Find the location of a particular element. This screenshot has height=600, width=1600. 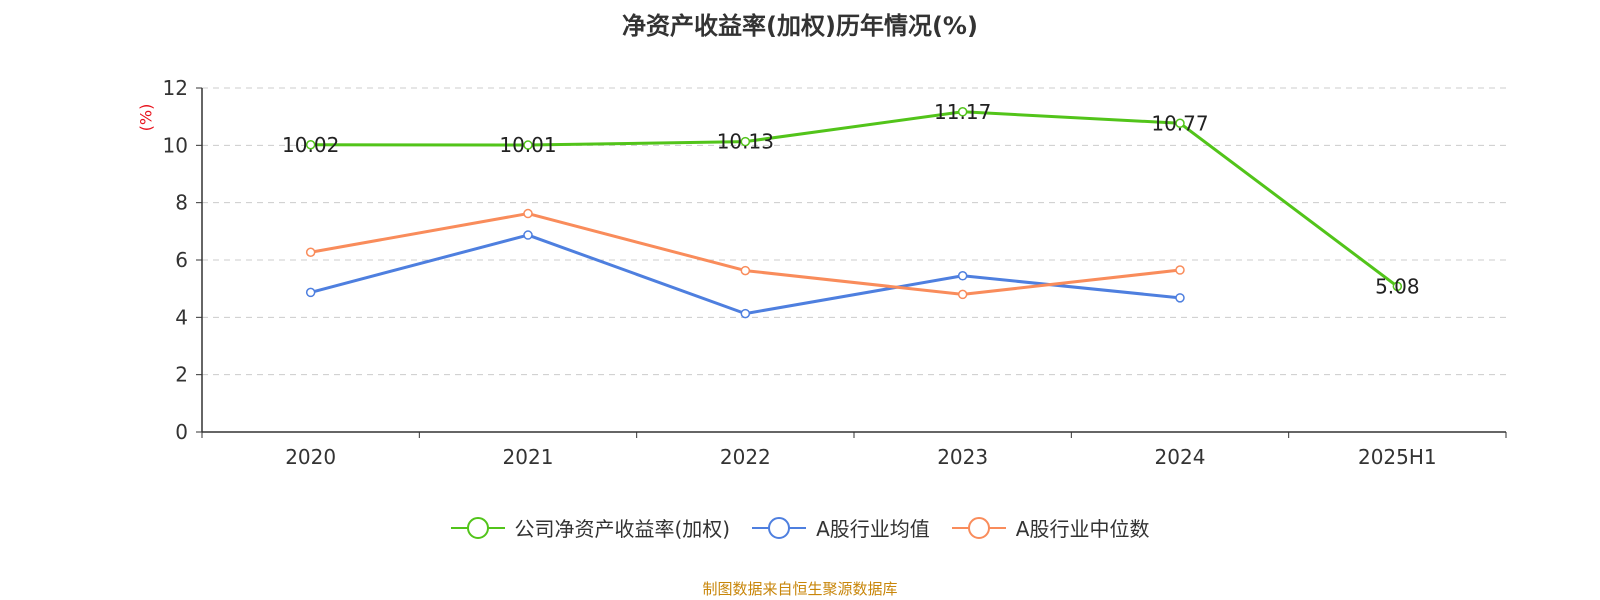

data-label: 10.01 is located at coordinates (527, 145).